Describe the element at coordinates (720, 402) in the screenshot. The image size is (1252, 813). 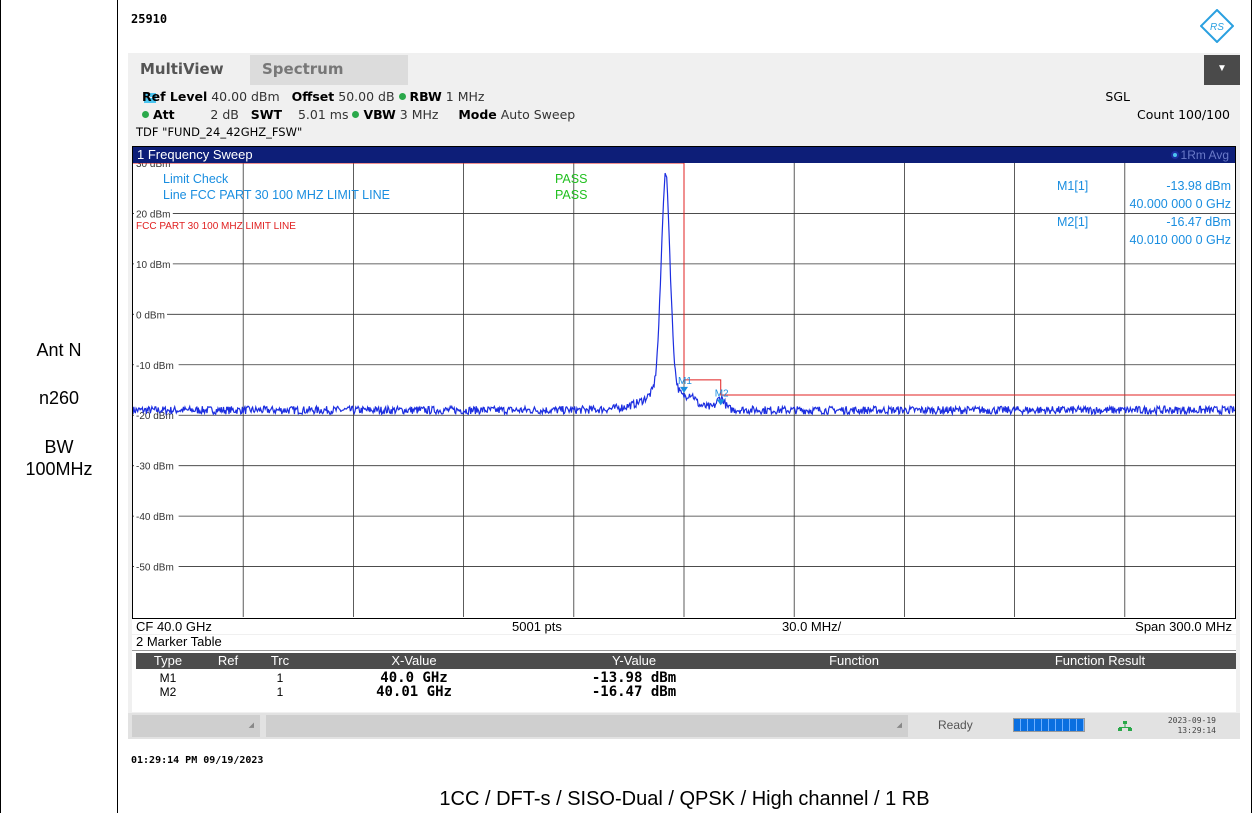
I see `marker-m2-icon` at that location.